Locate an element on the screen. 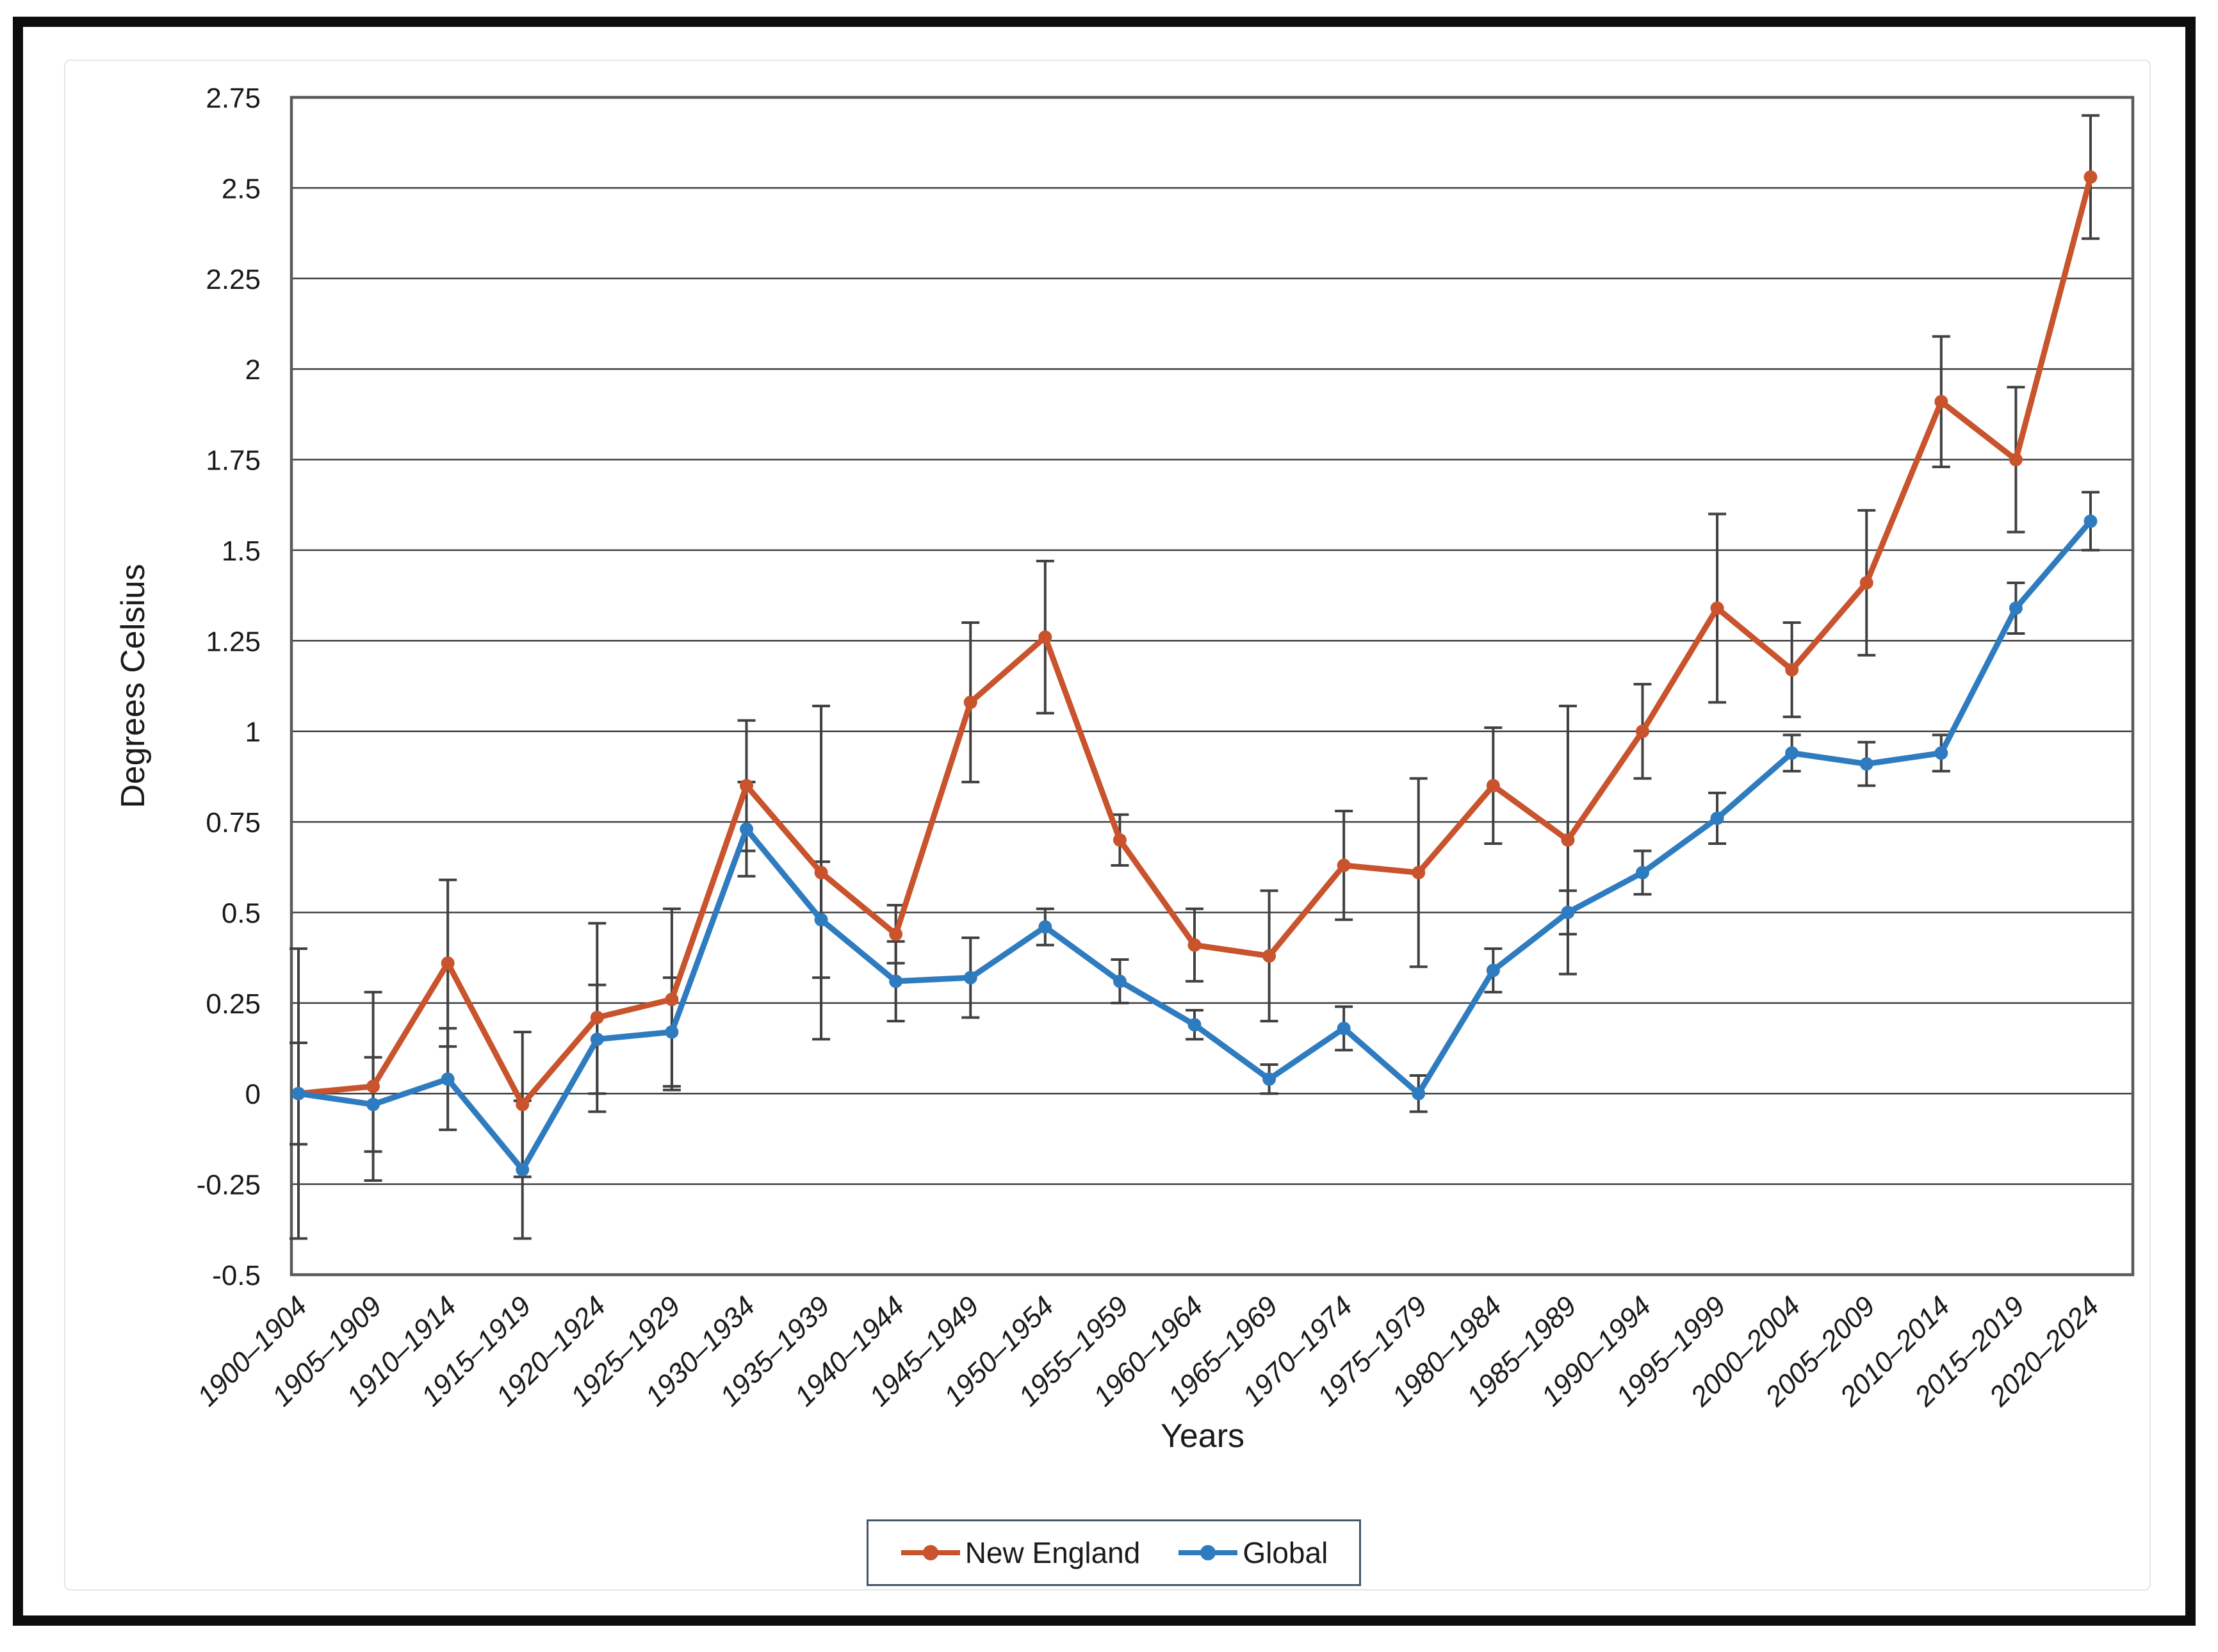  legend-swatch-global-icon is located at coordinates (1208, 1552).